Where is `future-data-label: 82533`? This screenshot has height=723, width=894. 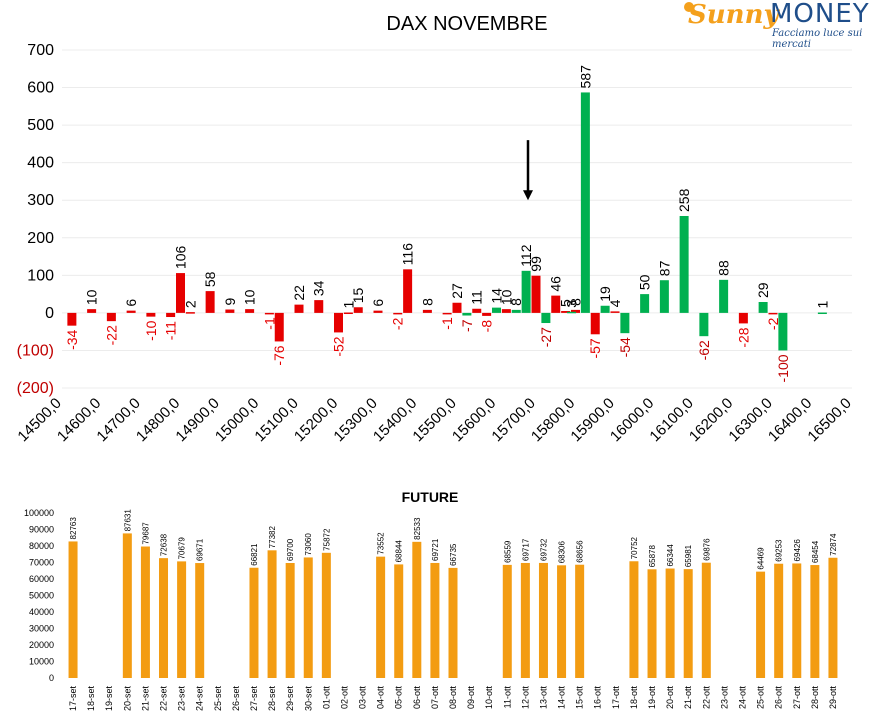 future-data-label: 82533 is located at coordinates (417, 528).